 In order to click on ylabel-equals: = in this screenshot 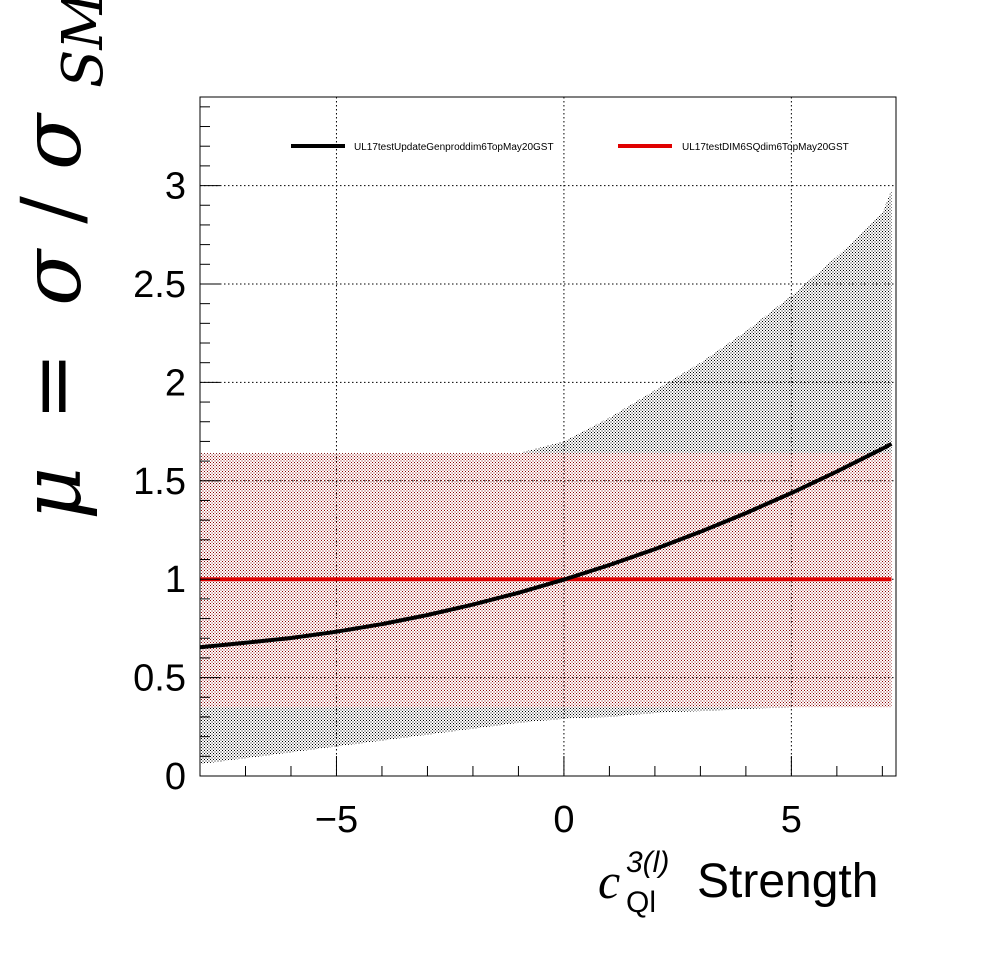, I will do `click(52, 386)`.